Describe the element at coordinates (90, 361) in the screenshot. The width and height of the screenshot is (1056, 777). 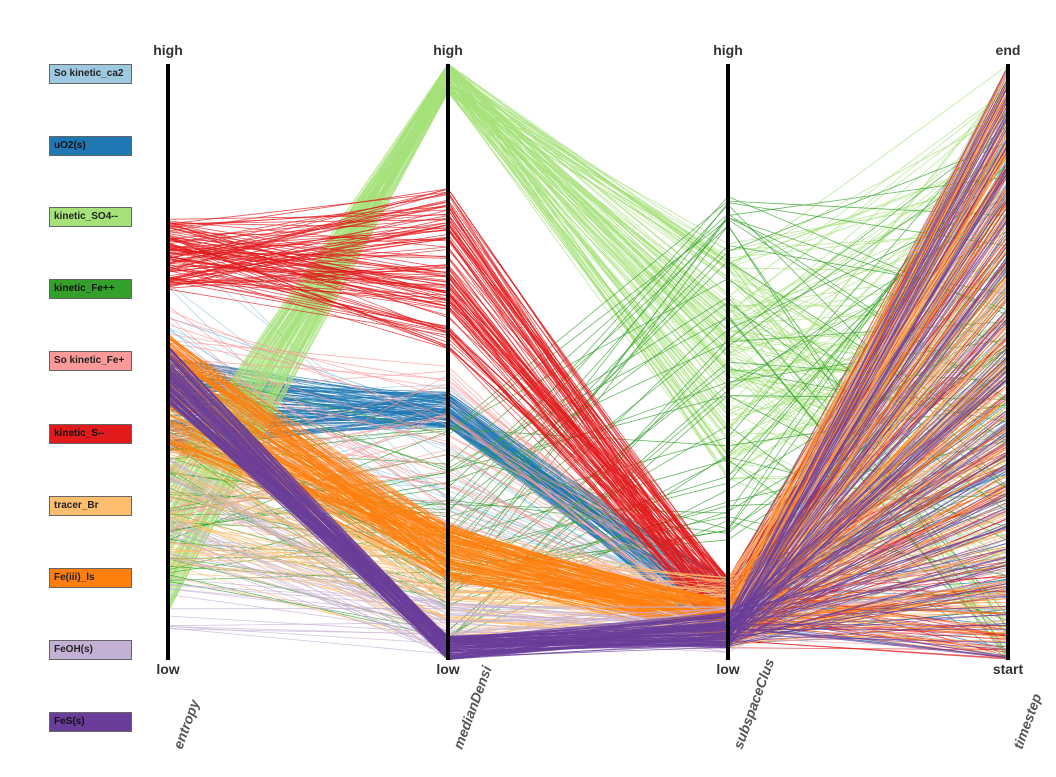
I see `legend-item: So kinetic_Fe+` at that location.